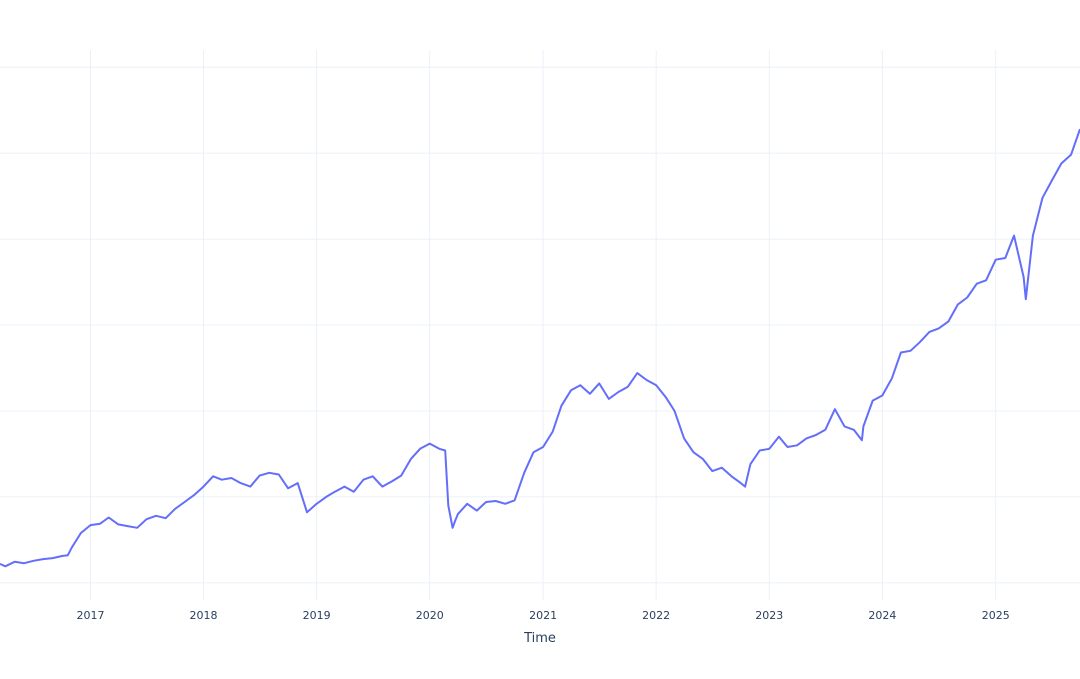 Image resolution: width=1080 pixels, height=679 pixels. What do you see at coordinates (769, 615) in the screenshot?
I see `x-tick-label: 2023` at bounding box center [769, 615].